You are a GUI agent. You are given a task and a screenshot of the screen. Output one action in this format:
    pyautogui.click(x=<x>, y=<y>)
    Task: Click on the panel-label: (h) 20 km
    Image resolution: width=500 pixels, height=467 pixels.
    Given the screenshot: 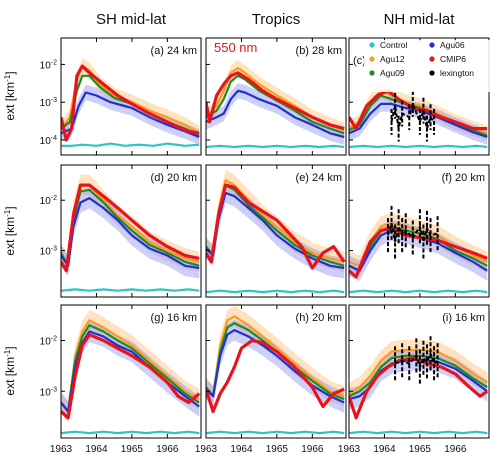 What is the action you would take?
    pyautogui.click(x=319, y=318)
    